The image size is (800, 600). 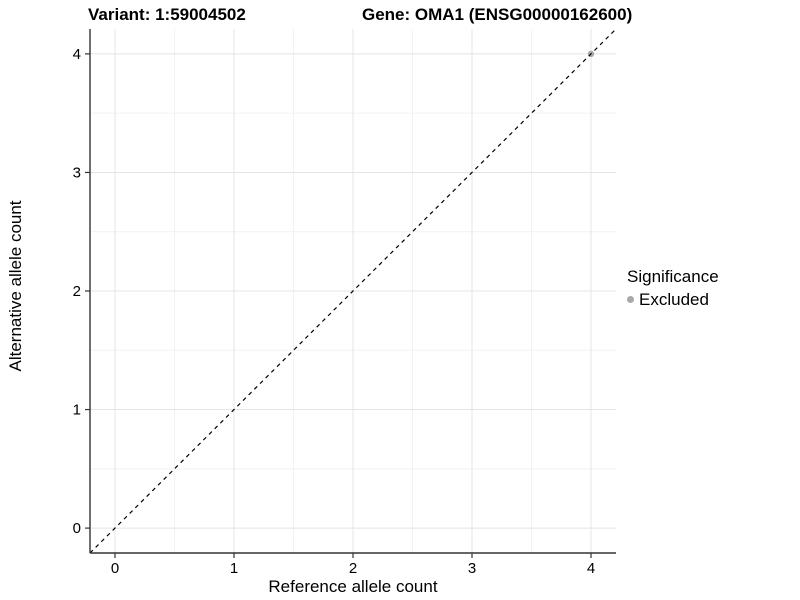 I want to click on x-tick-label: 1, so click(x=234, y=568).